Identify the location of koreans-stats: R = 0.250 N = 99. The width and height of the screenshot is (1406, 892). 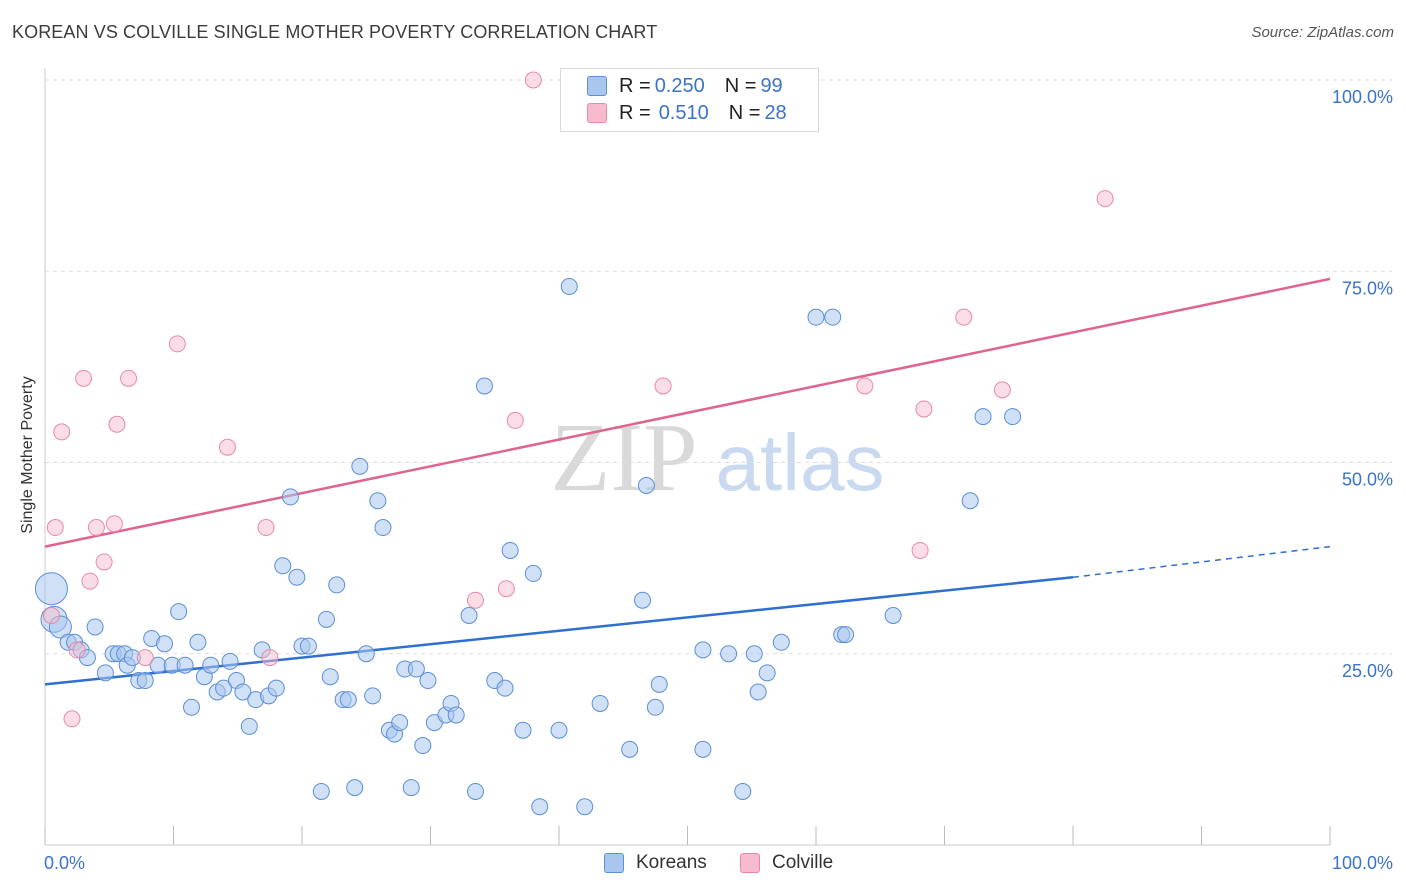
(701, 86).